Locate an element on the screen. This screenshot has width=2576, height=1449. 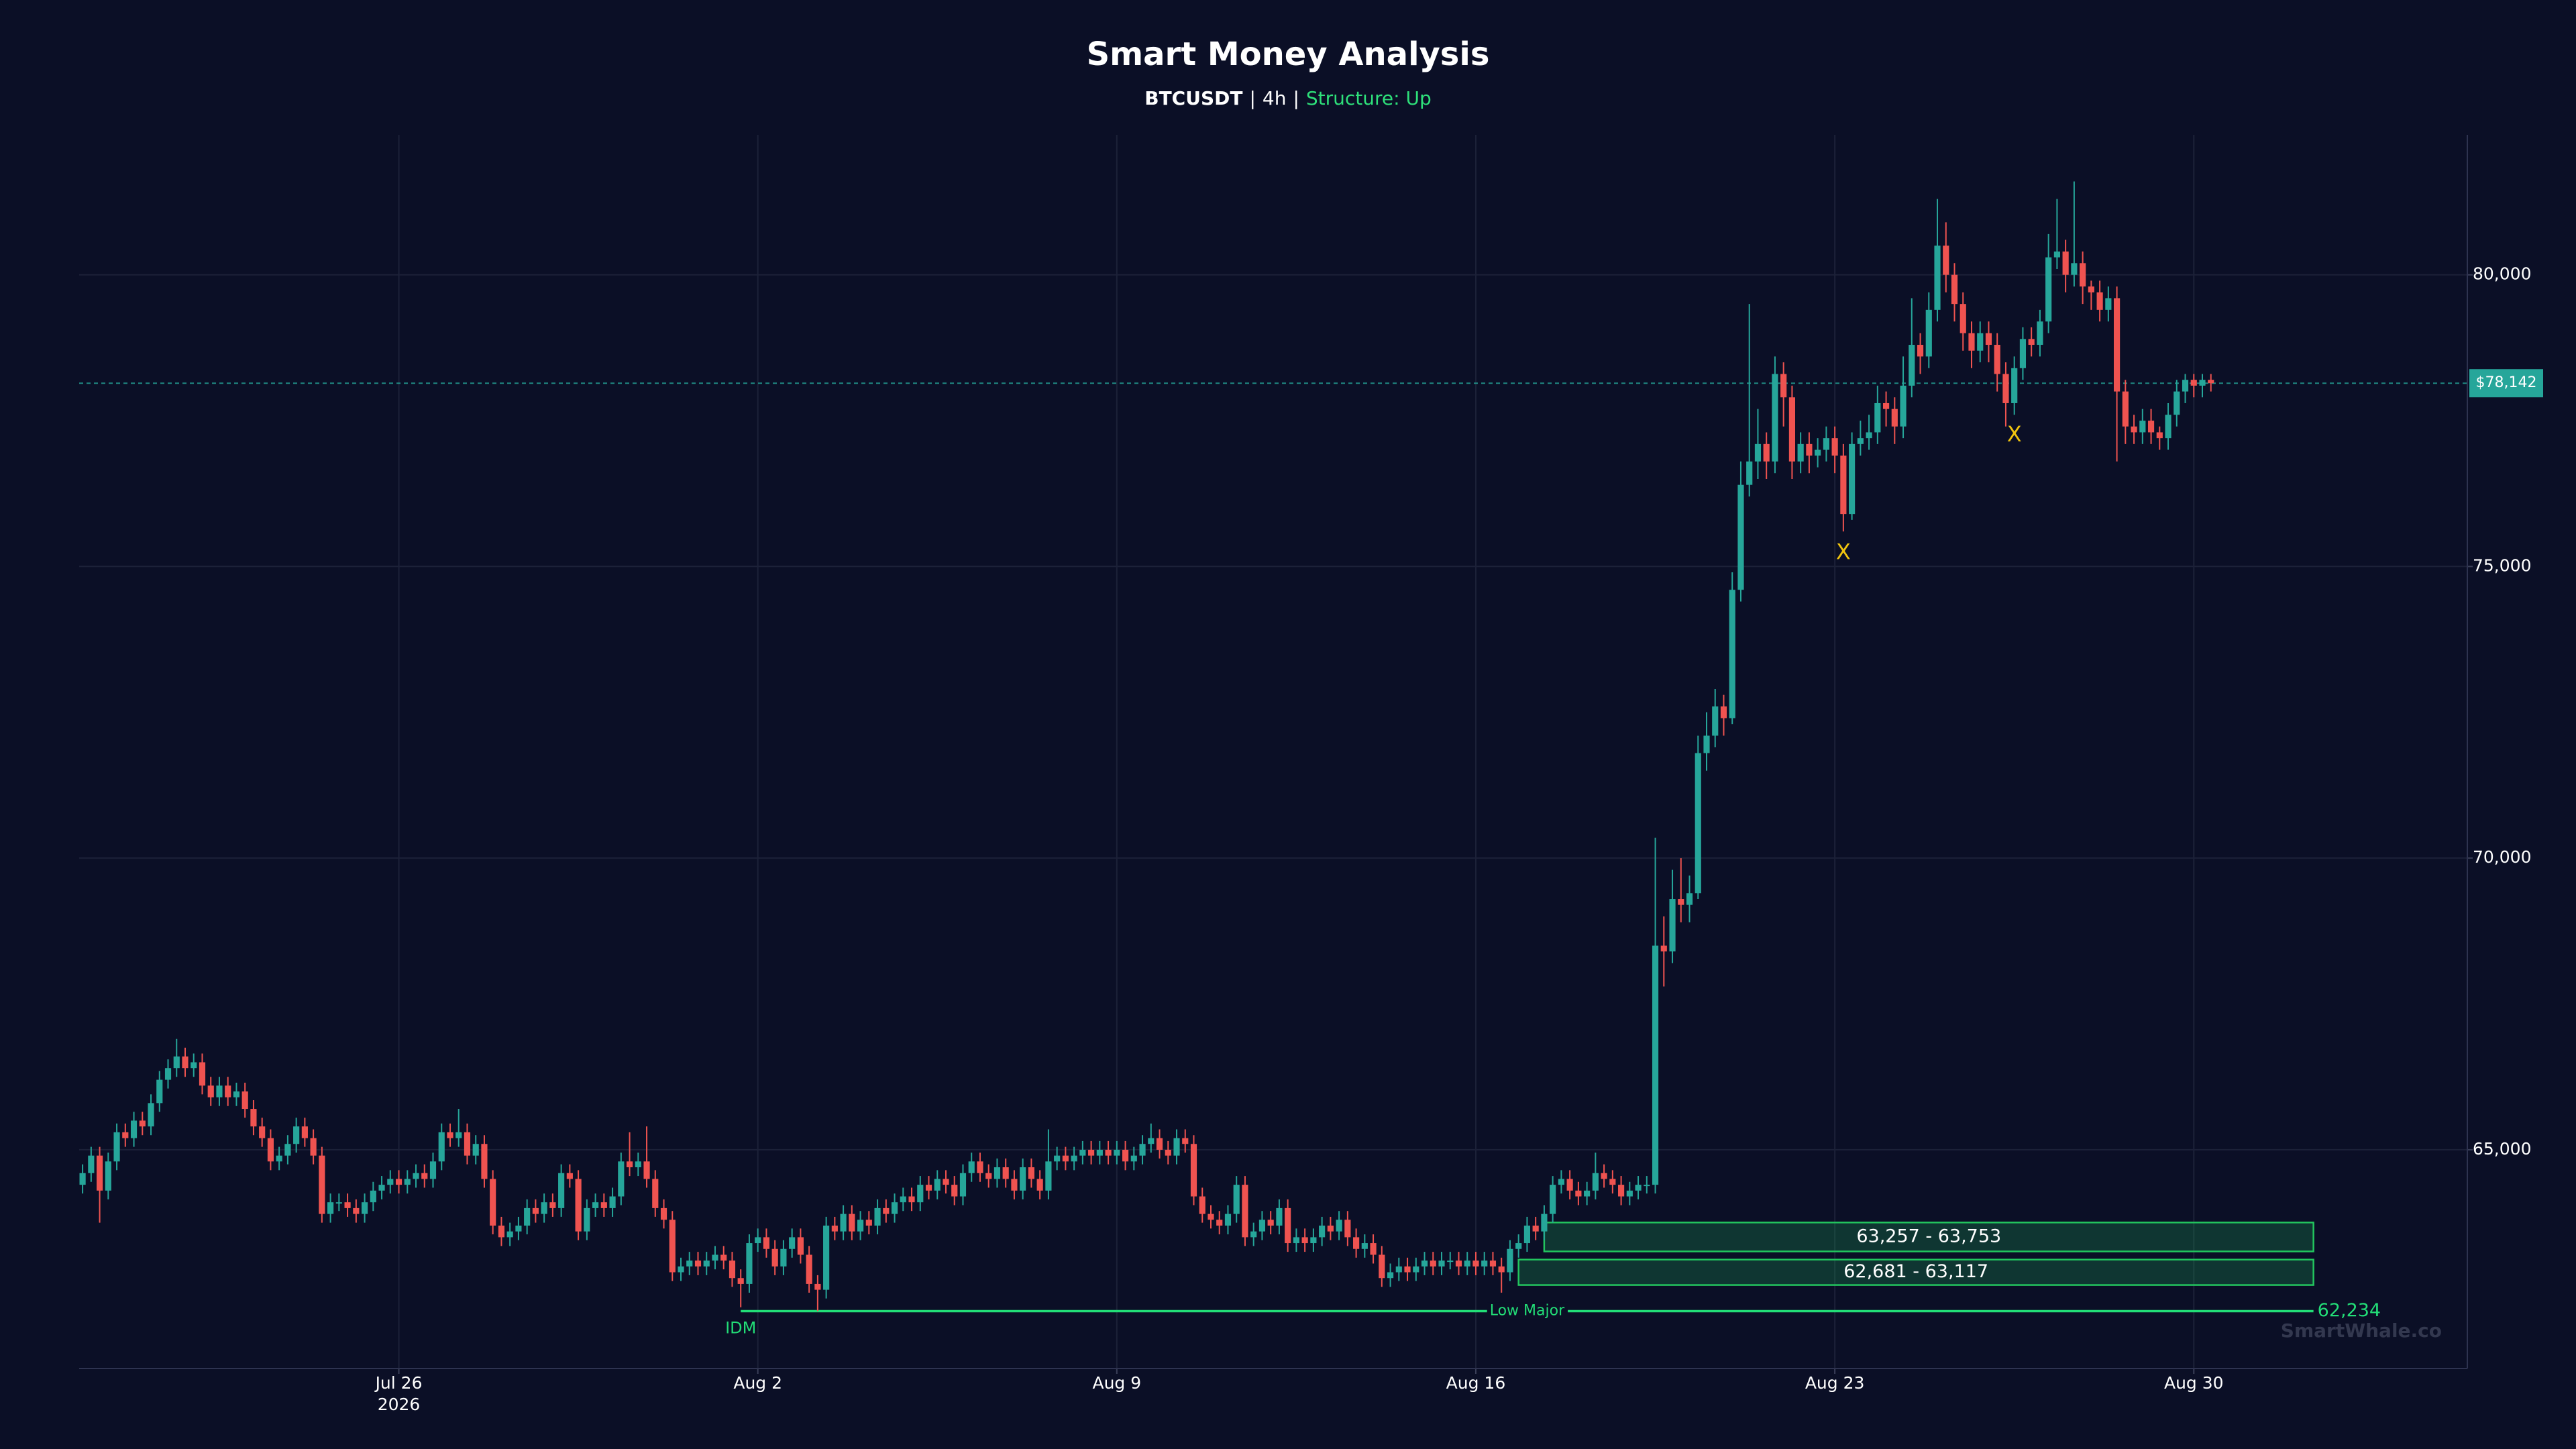
low-major-value: 62,234 is located at coordinates (2349, 1310).